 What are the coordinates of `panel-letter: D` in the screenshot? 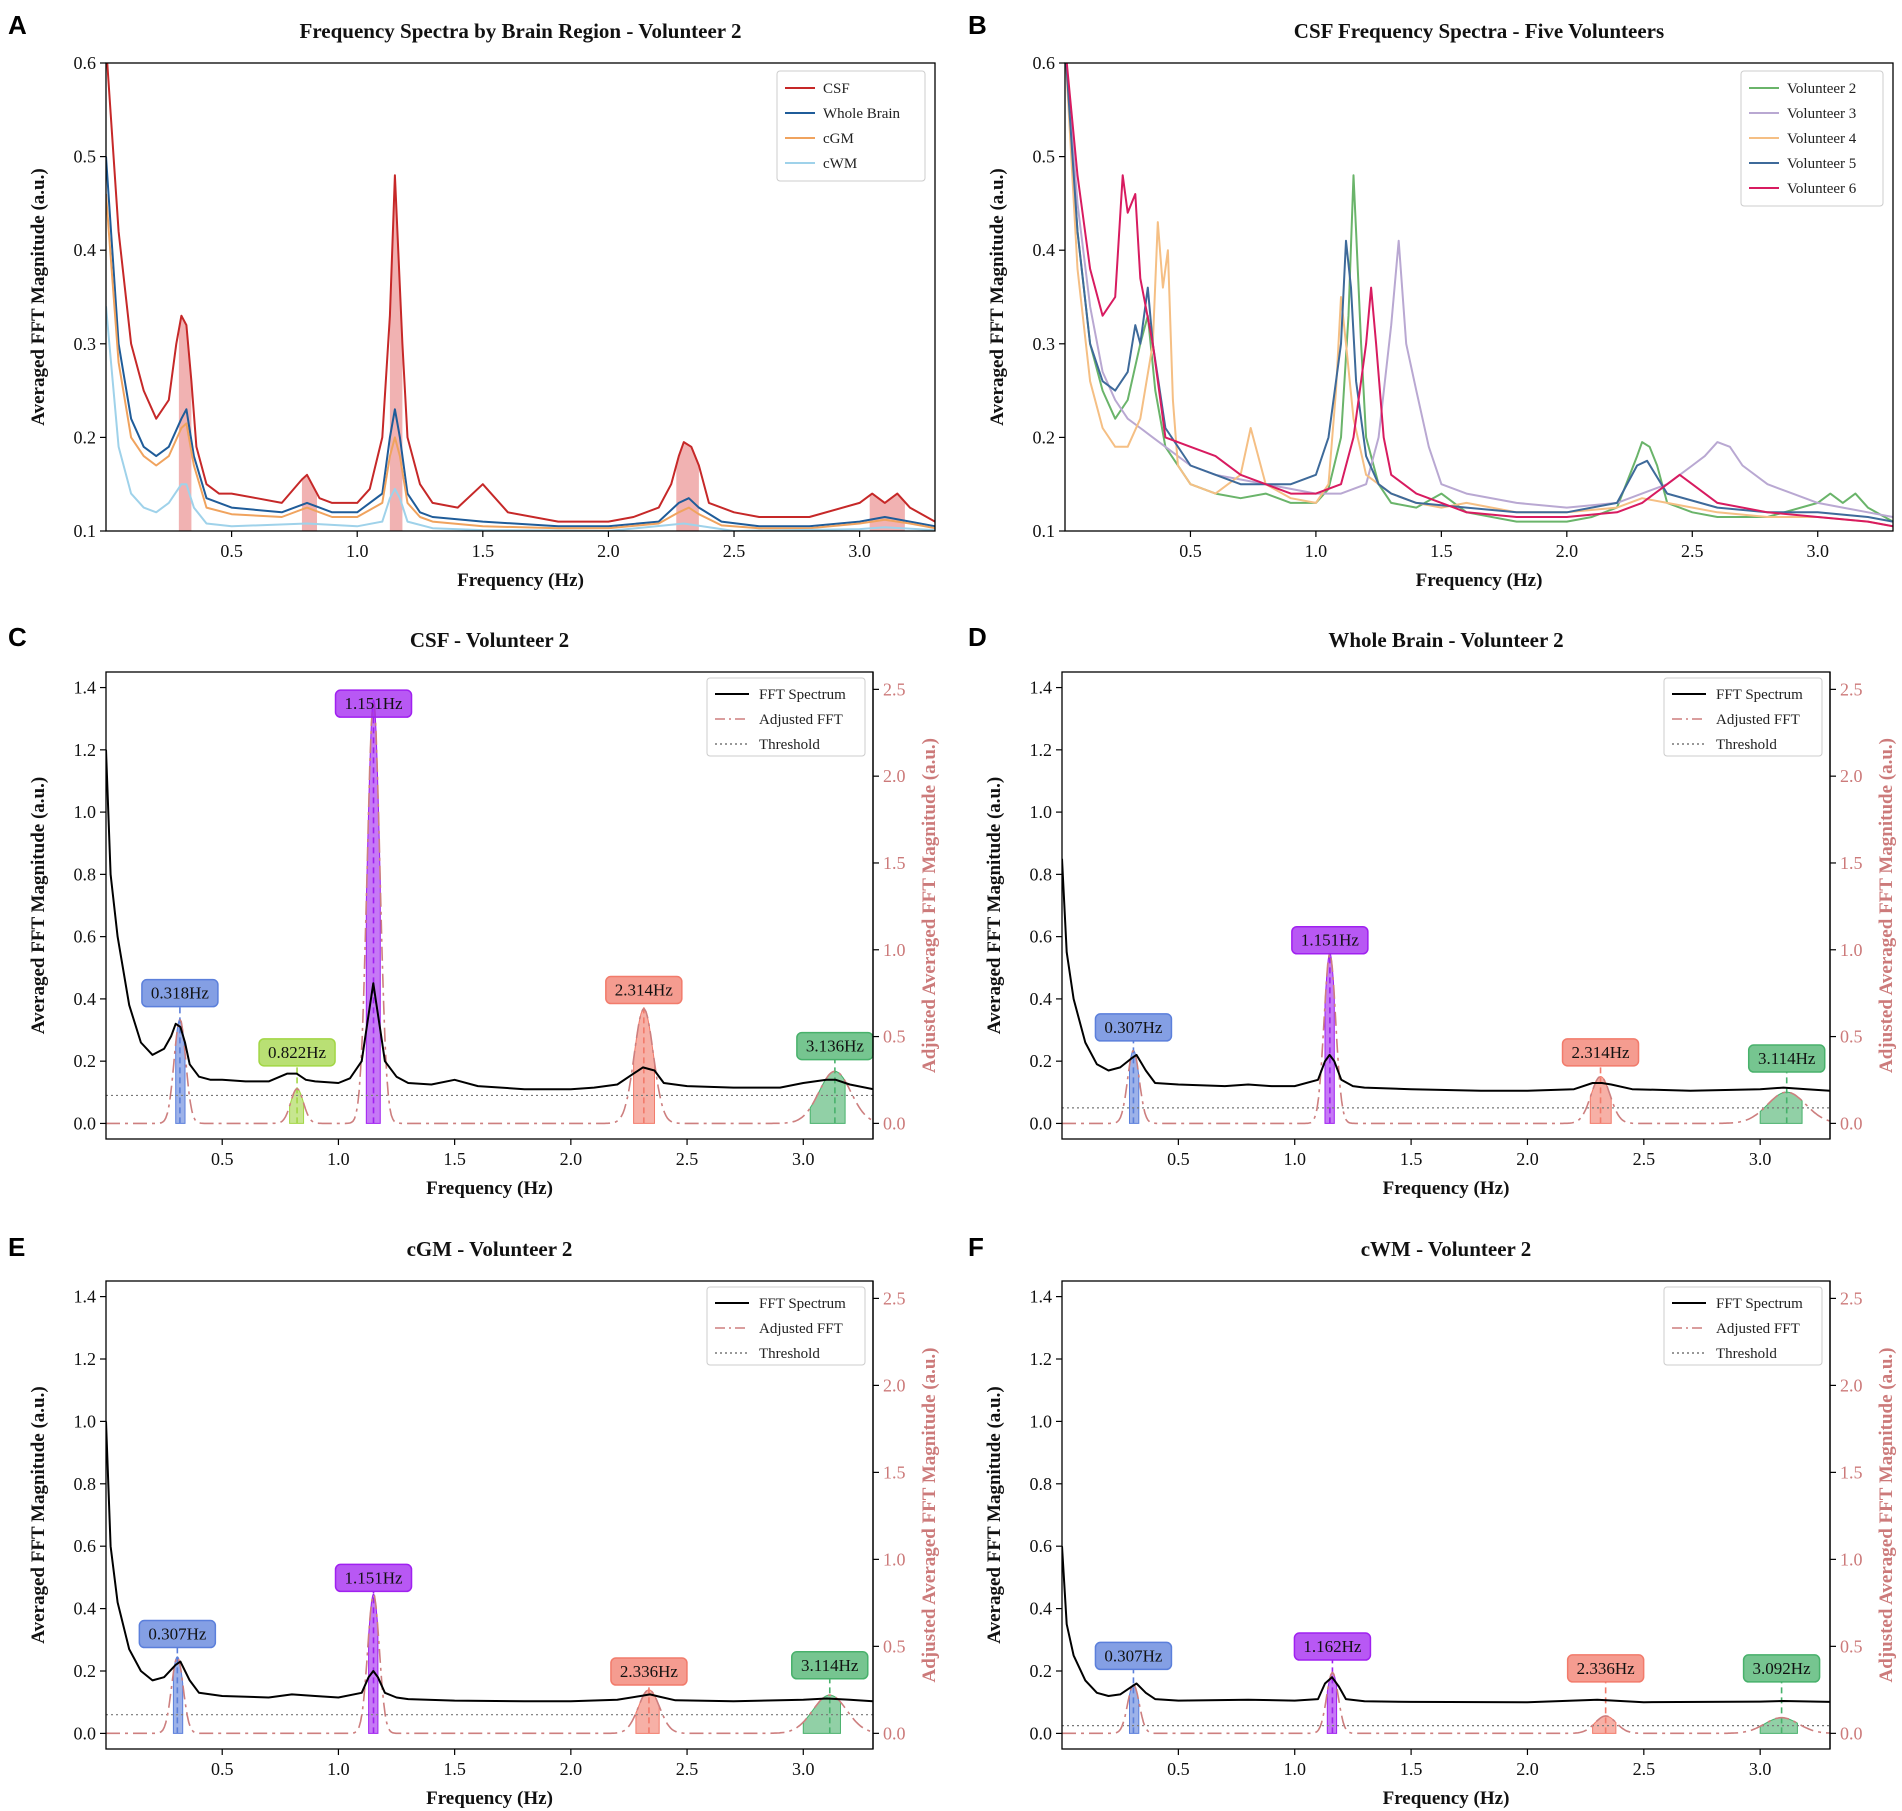 It's located at (977, 637).